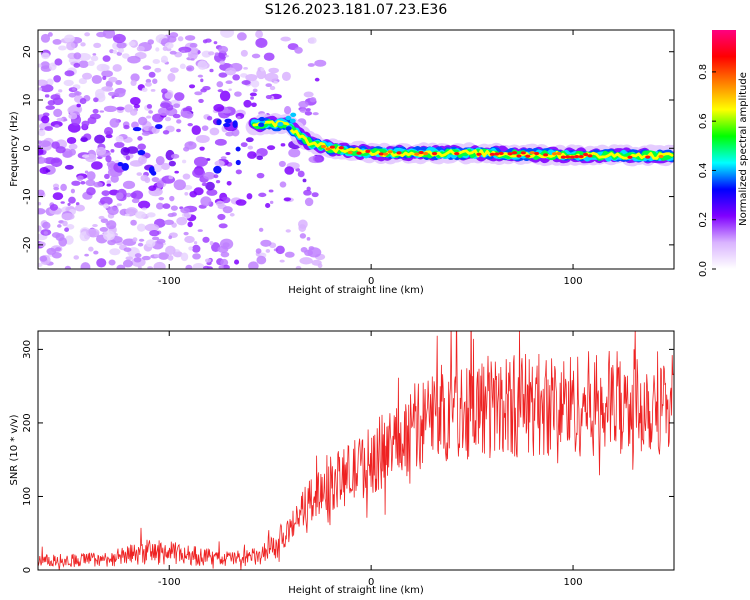 The width and height of the screenshot is (750, 600). I want to click on spectrogram-x-tick-label: 0, so click(371, 281).